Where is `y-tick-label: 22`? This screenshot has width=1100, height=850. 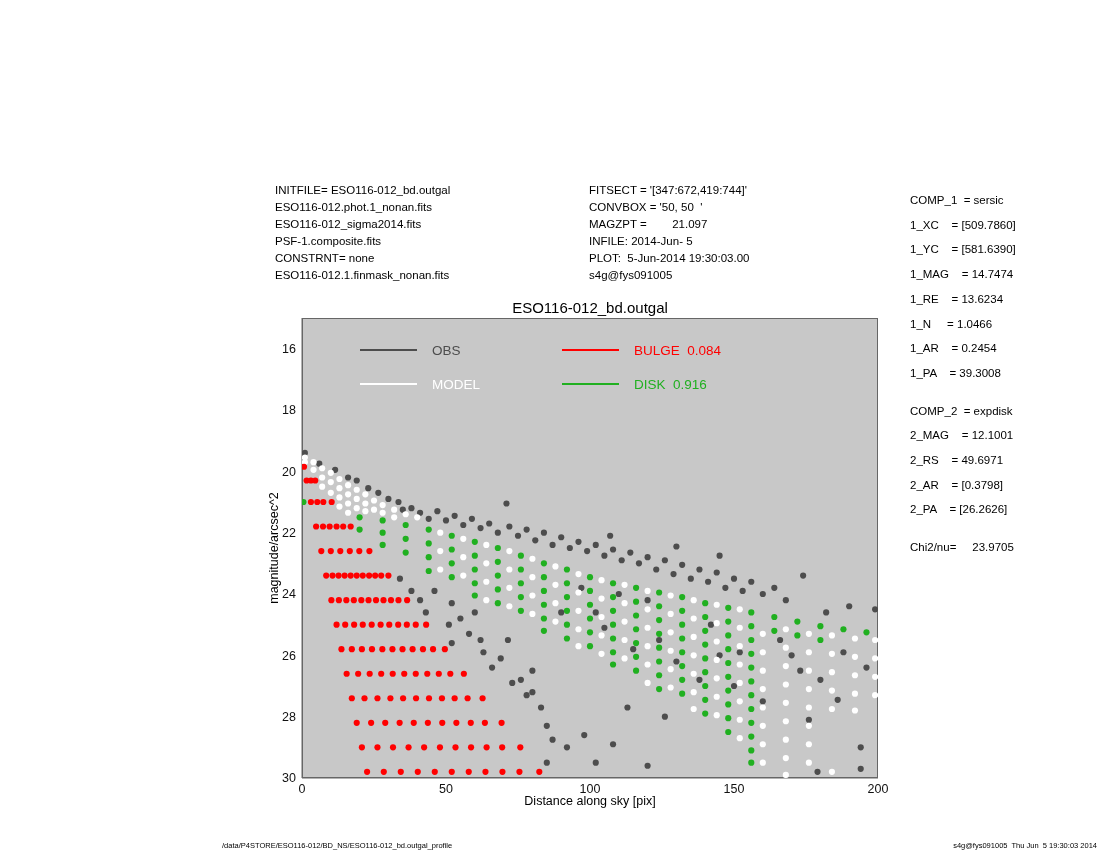
y-tick-label: 22 is located at coordinates (289, 533).